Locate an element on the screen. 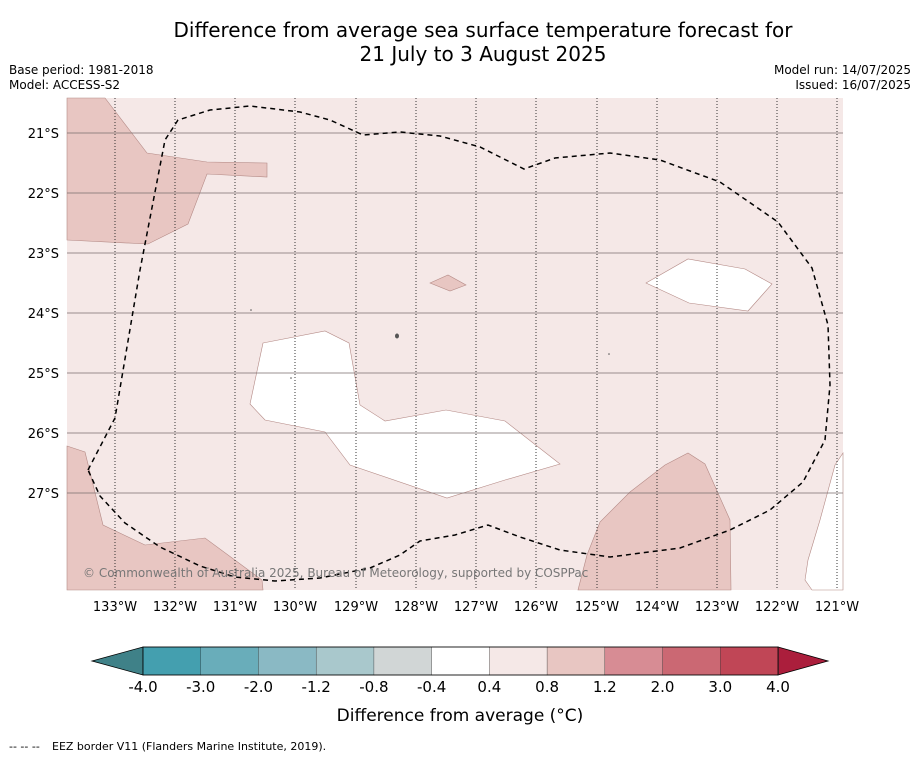 The width and height of the screenshot is (919, 758). issued-date: Issued: 16/07/2025 is located at coordinates (853, 85).